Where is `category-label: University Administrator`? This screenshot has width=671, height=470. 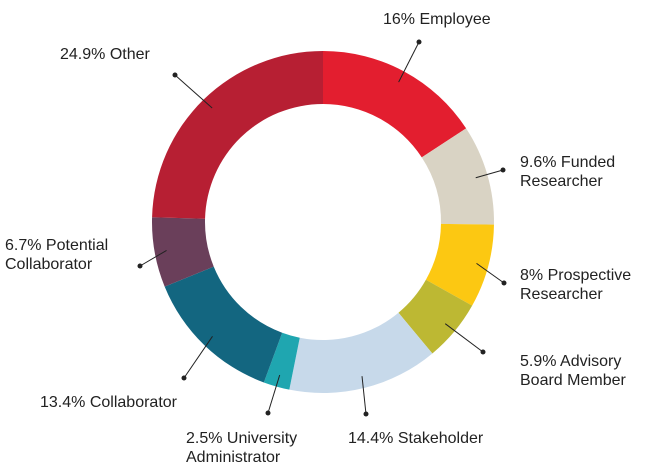
category-label: University Administrator is located at coordinates (242, 448).